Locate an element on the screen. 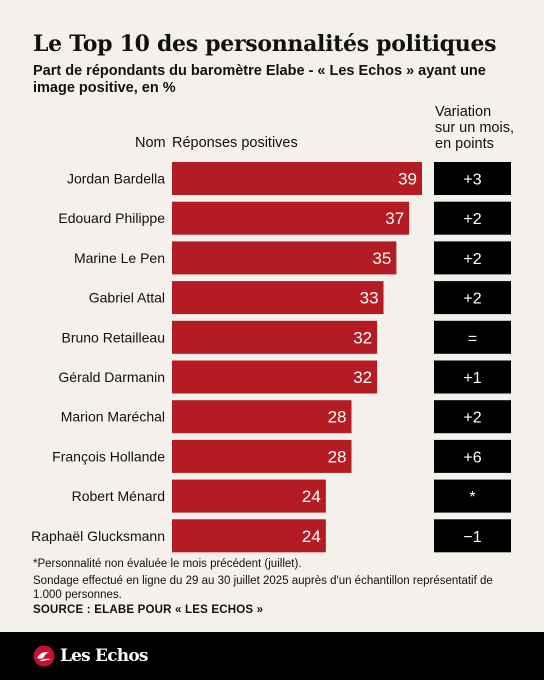 Image resolution: width=544 pixels, height=680 pixels. category-label: François Hollande is located at coordinates (108, 456).